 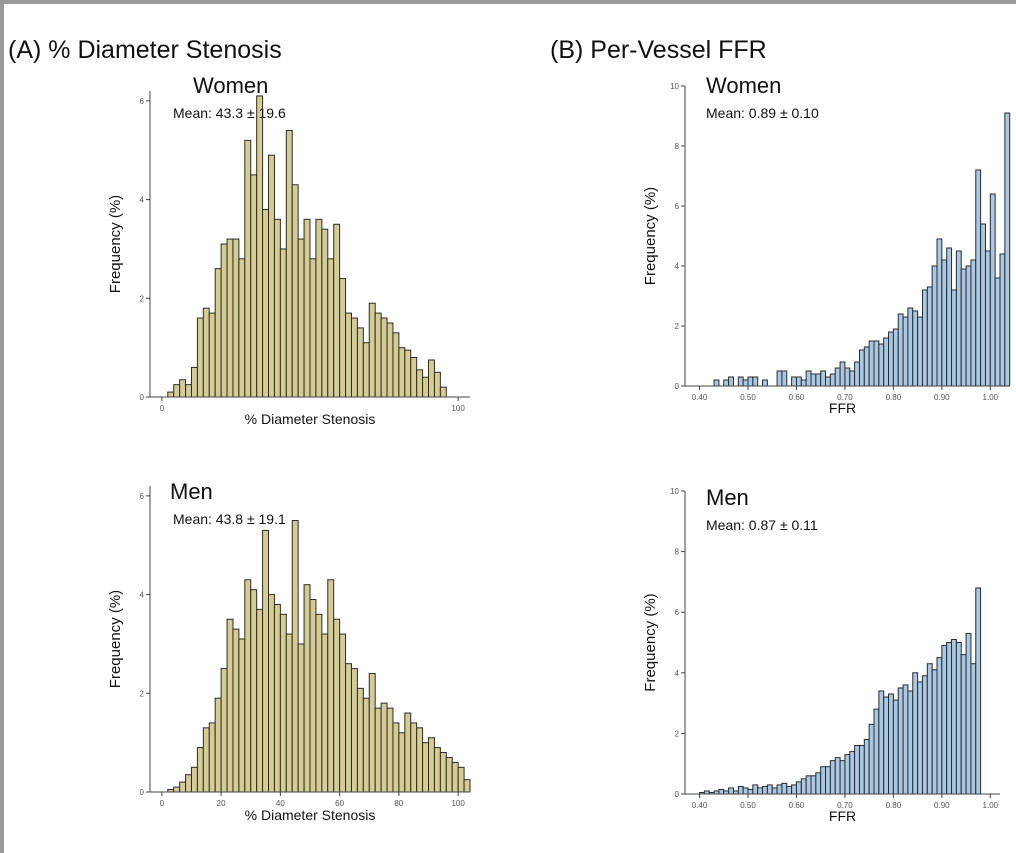 I want to click on b-women-x-axis-label: FFR, so click(x=842, y=408).